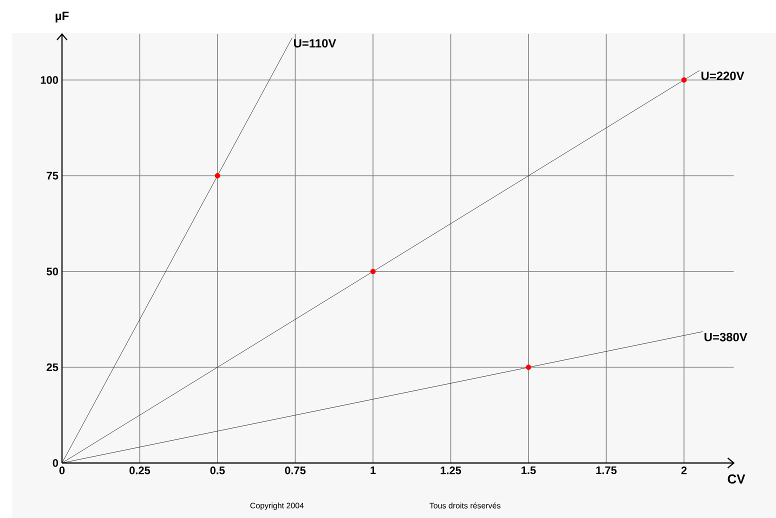  Describe the element at coordinates (295, 470) in the screenshot. I see `x-tick-label: 0.75` at that location.